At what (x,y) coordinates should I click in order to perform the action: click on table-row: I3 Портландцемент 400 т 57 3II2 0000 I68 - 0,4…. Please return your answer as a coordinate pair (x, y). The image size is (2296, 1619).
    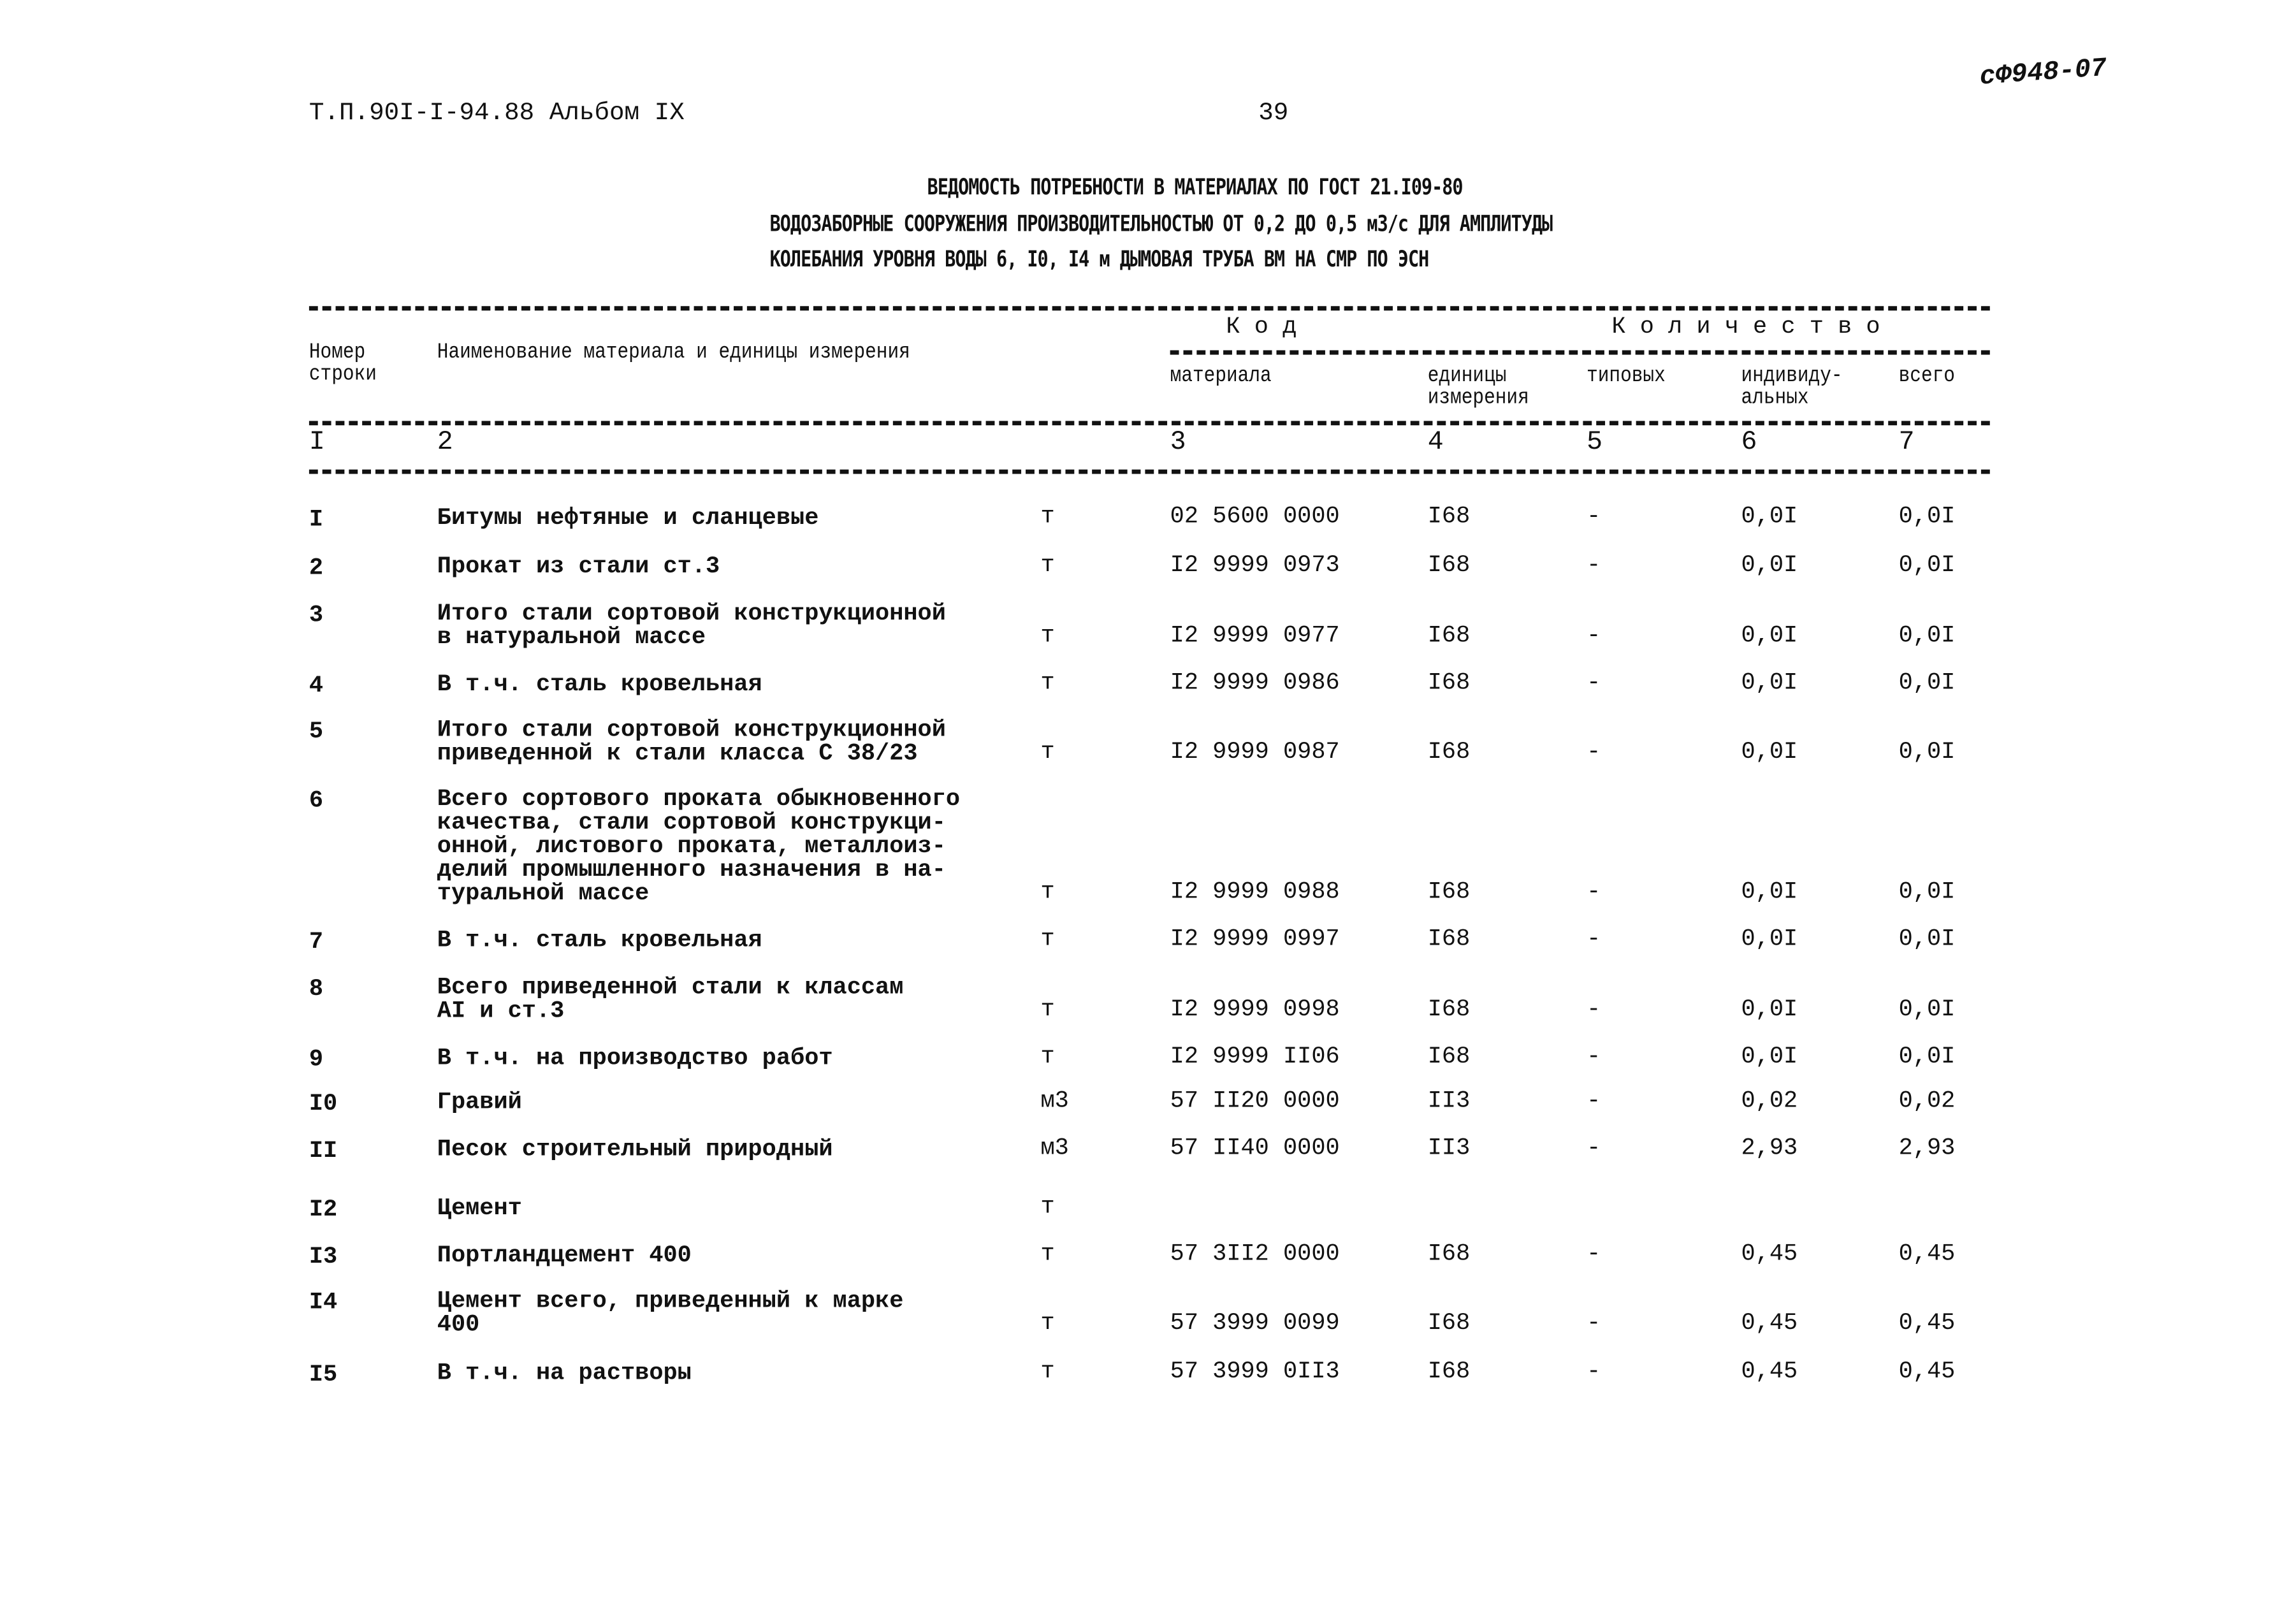
    Looking at the image, I should click on (1148, 1255).